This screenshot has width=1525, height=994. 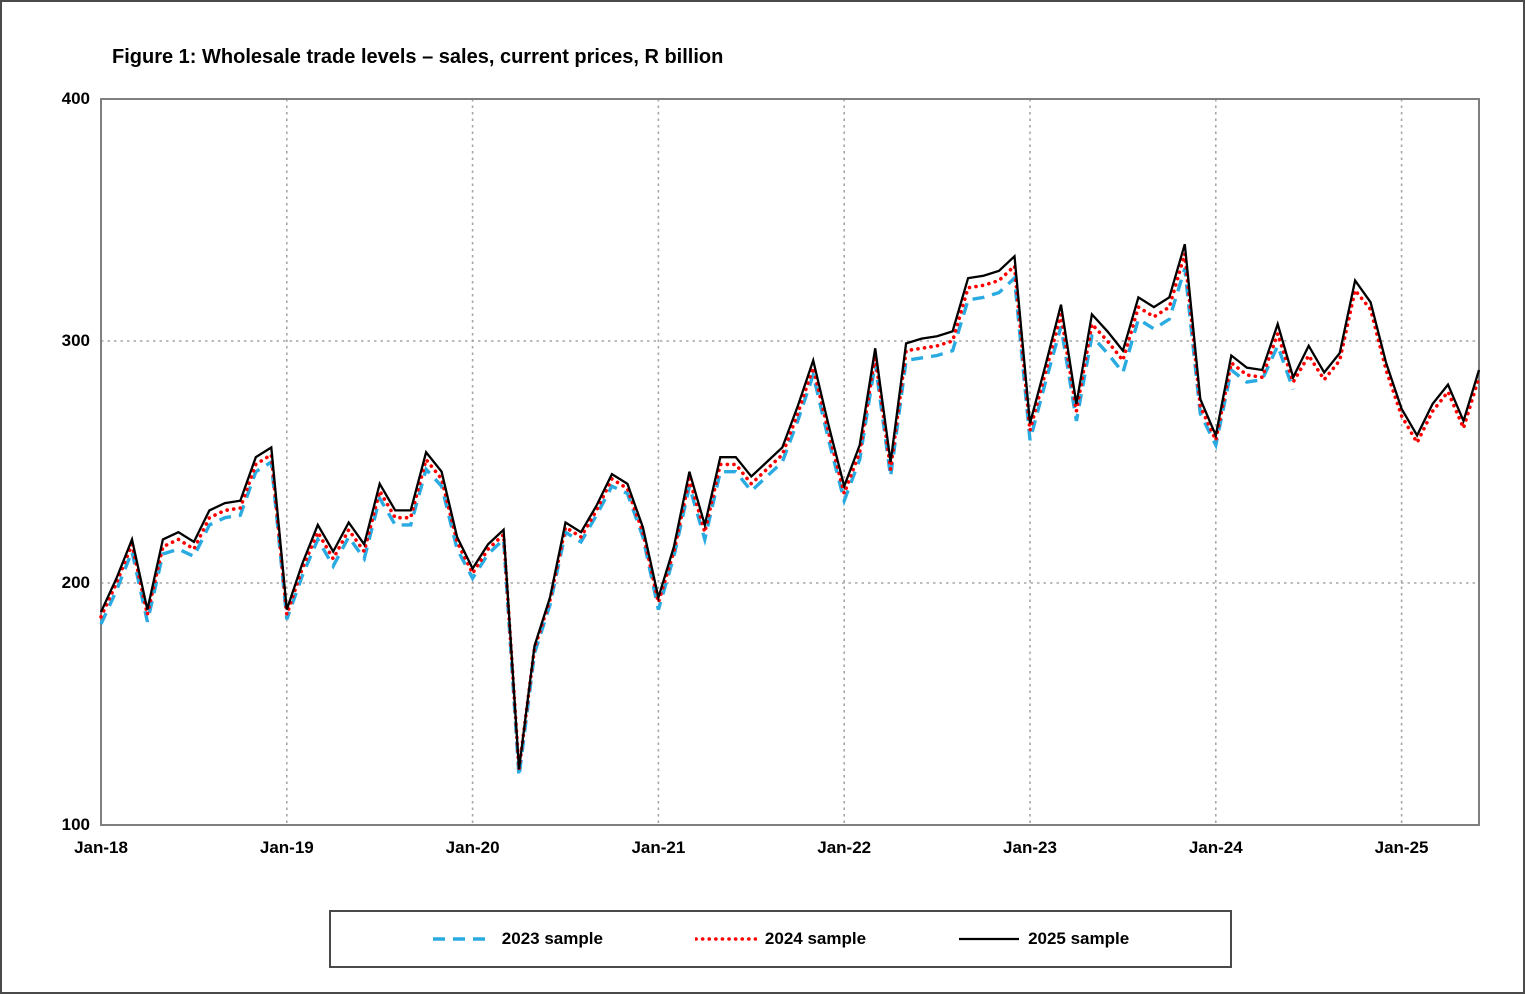 I want to click on y-tick-label-300: 300, so click(x=75, y=340).